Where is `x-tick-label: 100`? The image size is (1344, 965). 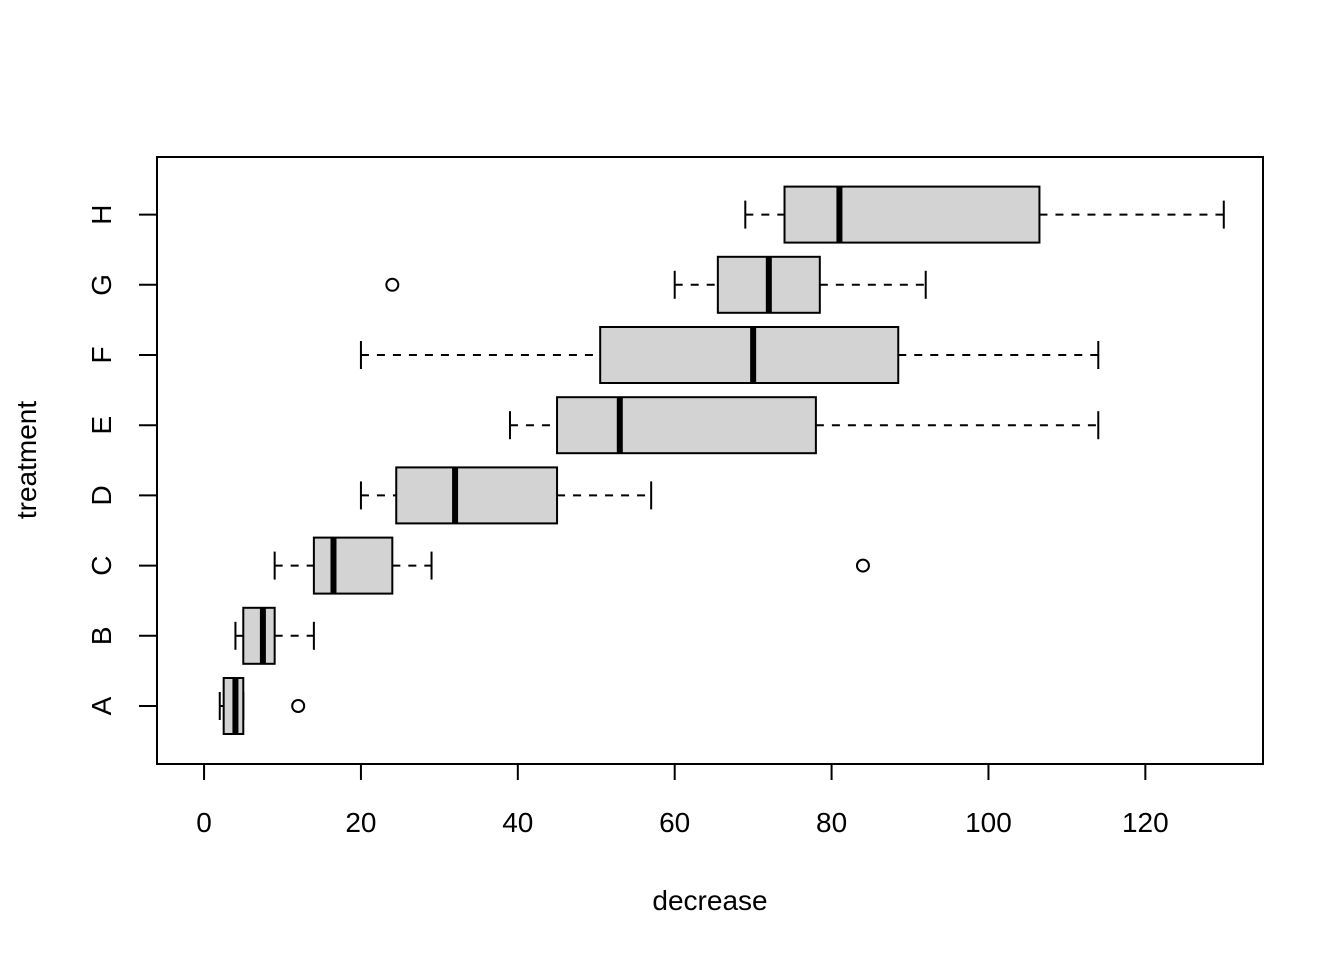 x-tick-label: 100 is located at coordinates (988, 822).